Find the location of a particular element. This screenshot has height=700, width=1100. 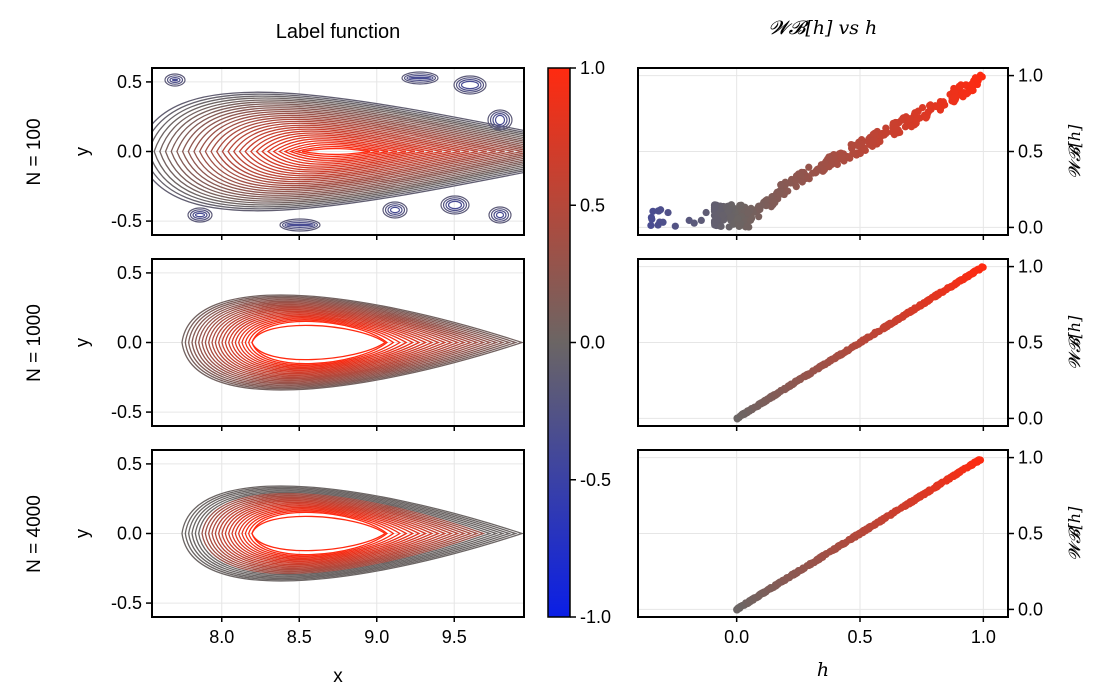

colorbar: 1.0 0.5 0.0 -0.5 -1.0 is located at coordinates (579, 342).